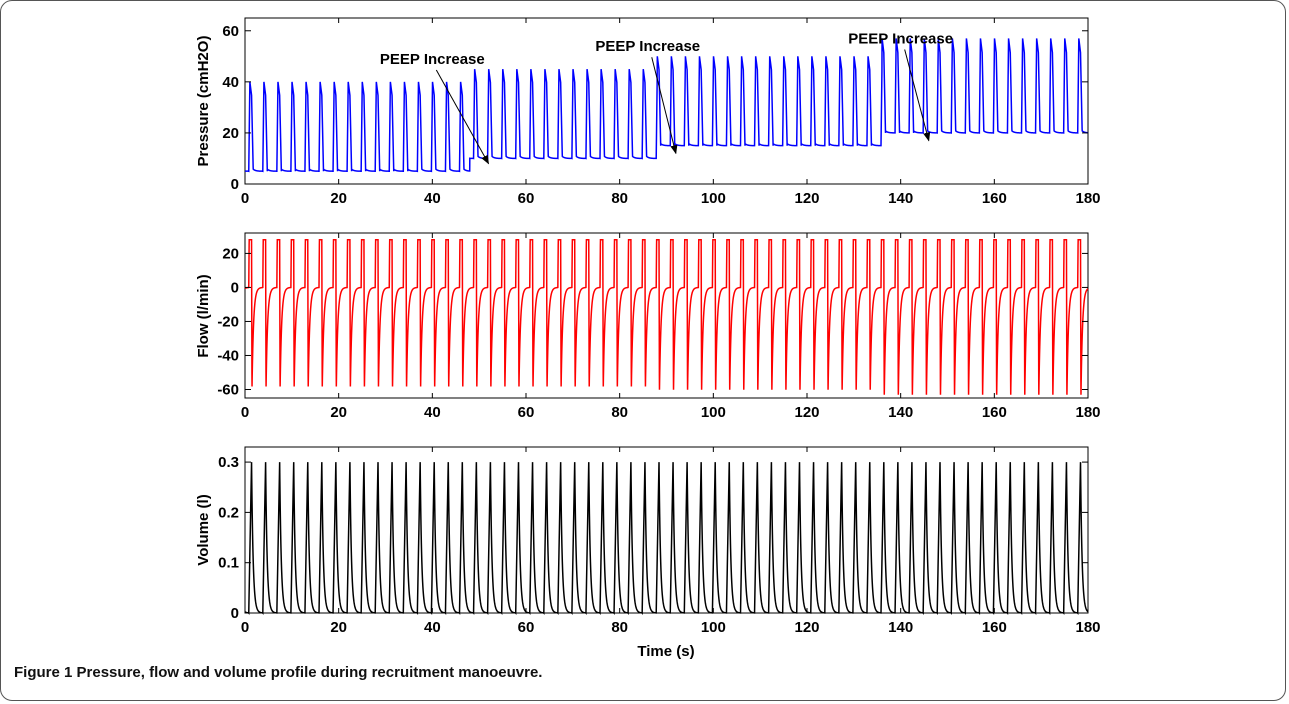  What do you see at coordinates (228, 355) in the screenshot?
I see `y-tick-label: -40` at bounding box center [228, 355].